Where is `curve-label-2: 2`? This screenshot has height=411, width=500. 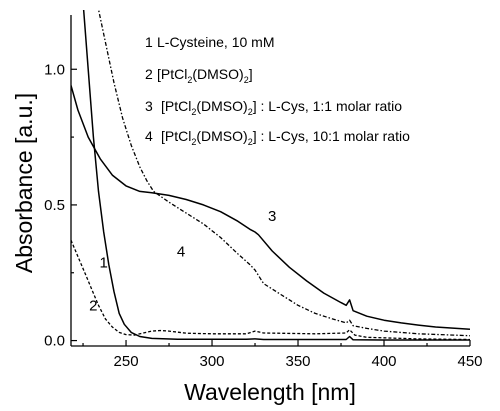 curve-label-2: 2 is located at coordinates (93, 306).